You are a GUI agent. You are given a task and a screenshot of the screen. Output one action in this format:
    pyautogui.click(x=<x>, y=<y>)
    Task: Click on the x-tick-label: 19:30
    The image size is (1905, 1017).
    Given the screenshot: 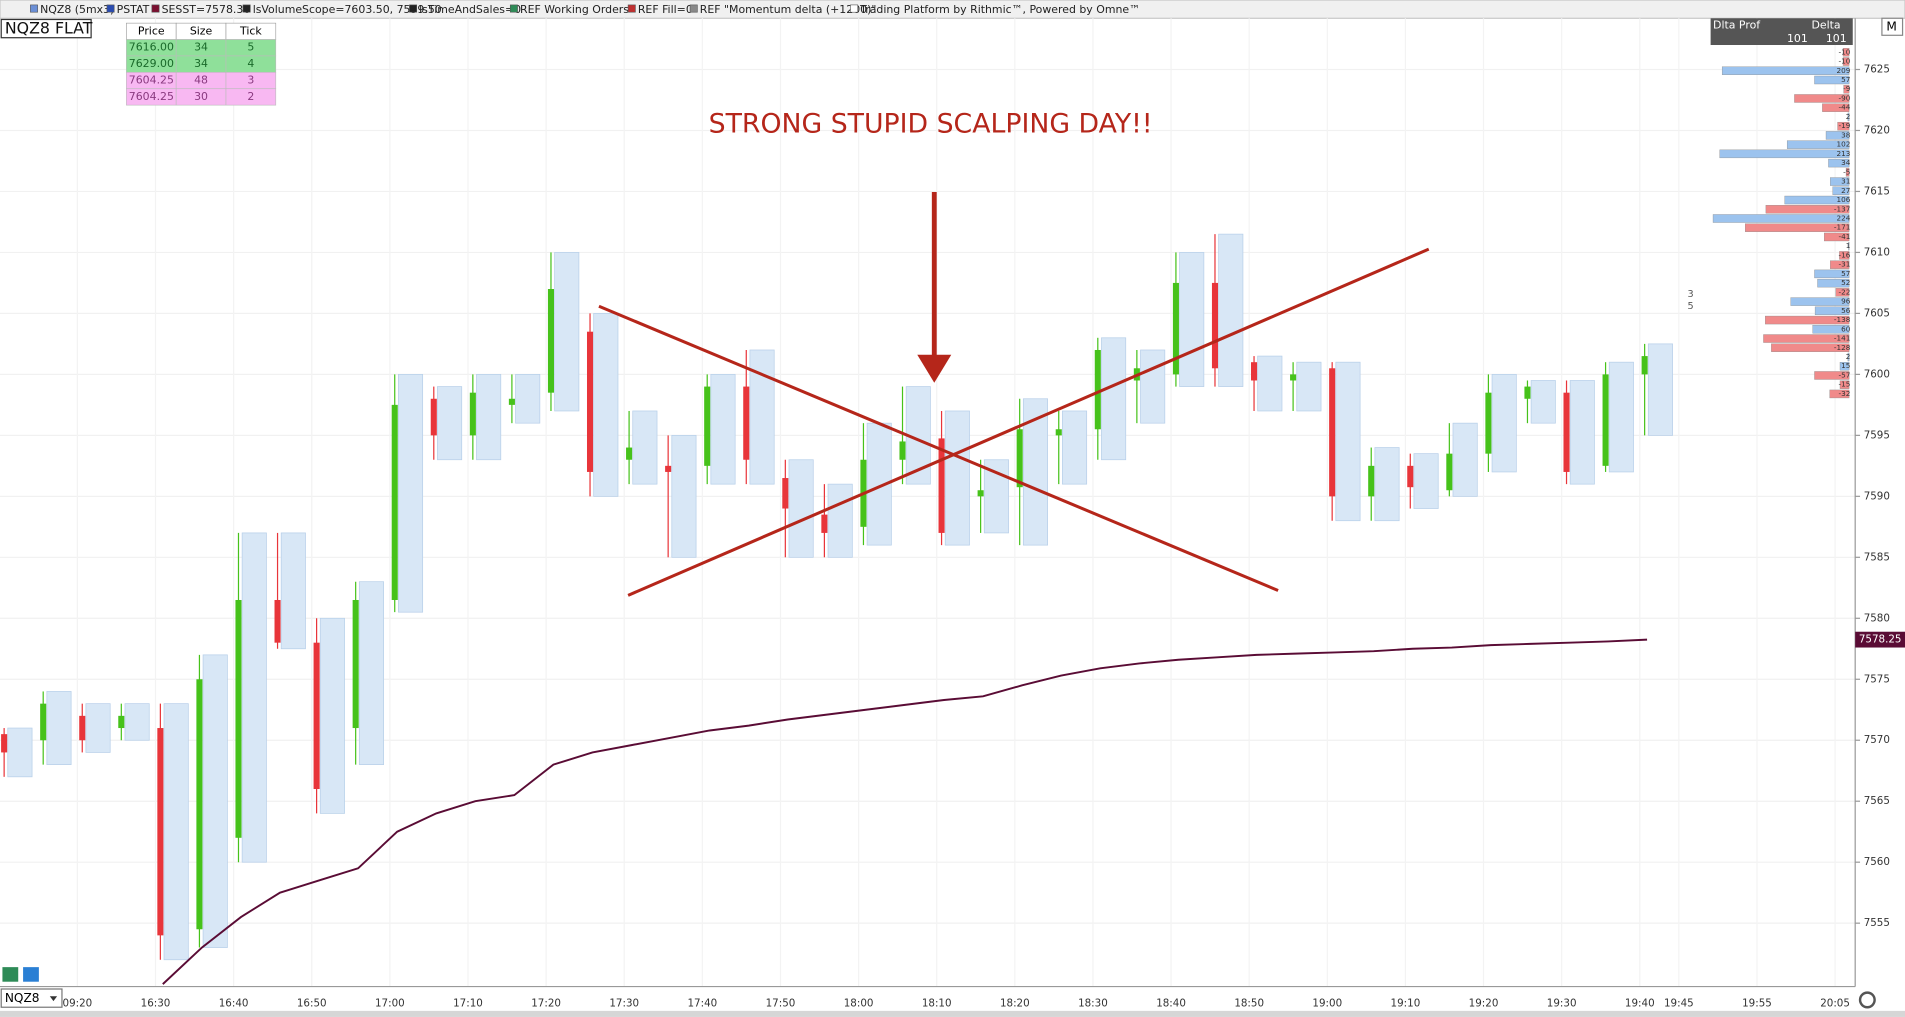 What is the action you would take?
    pyautogui.click(x=1562, y=1004)
    